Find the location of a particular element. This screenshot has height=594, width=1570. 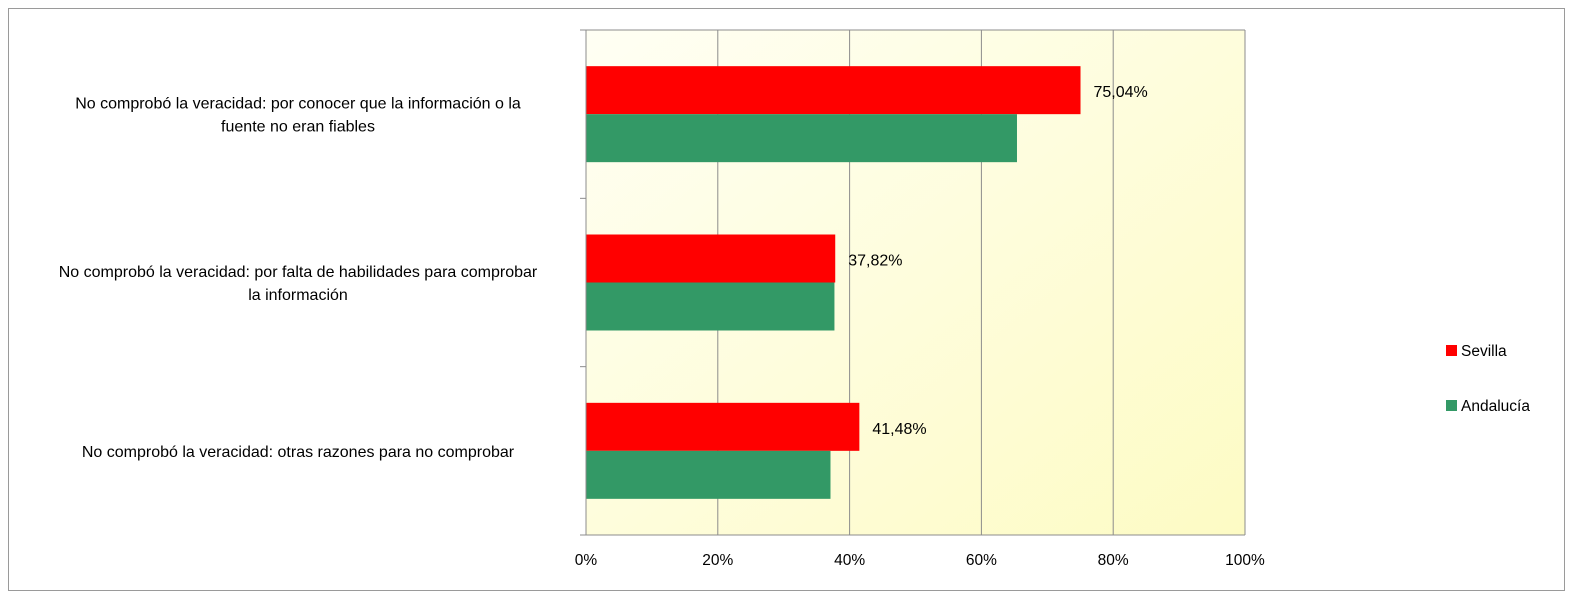

data-label: 75,04% is located at coordinates (1121, 92).